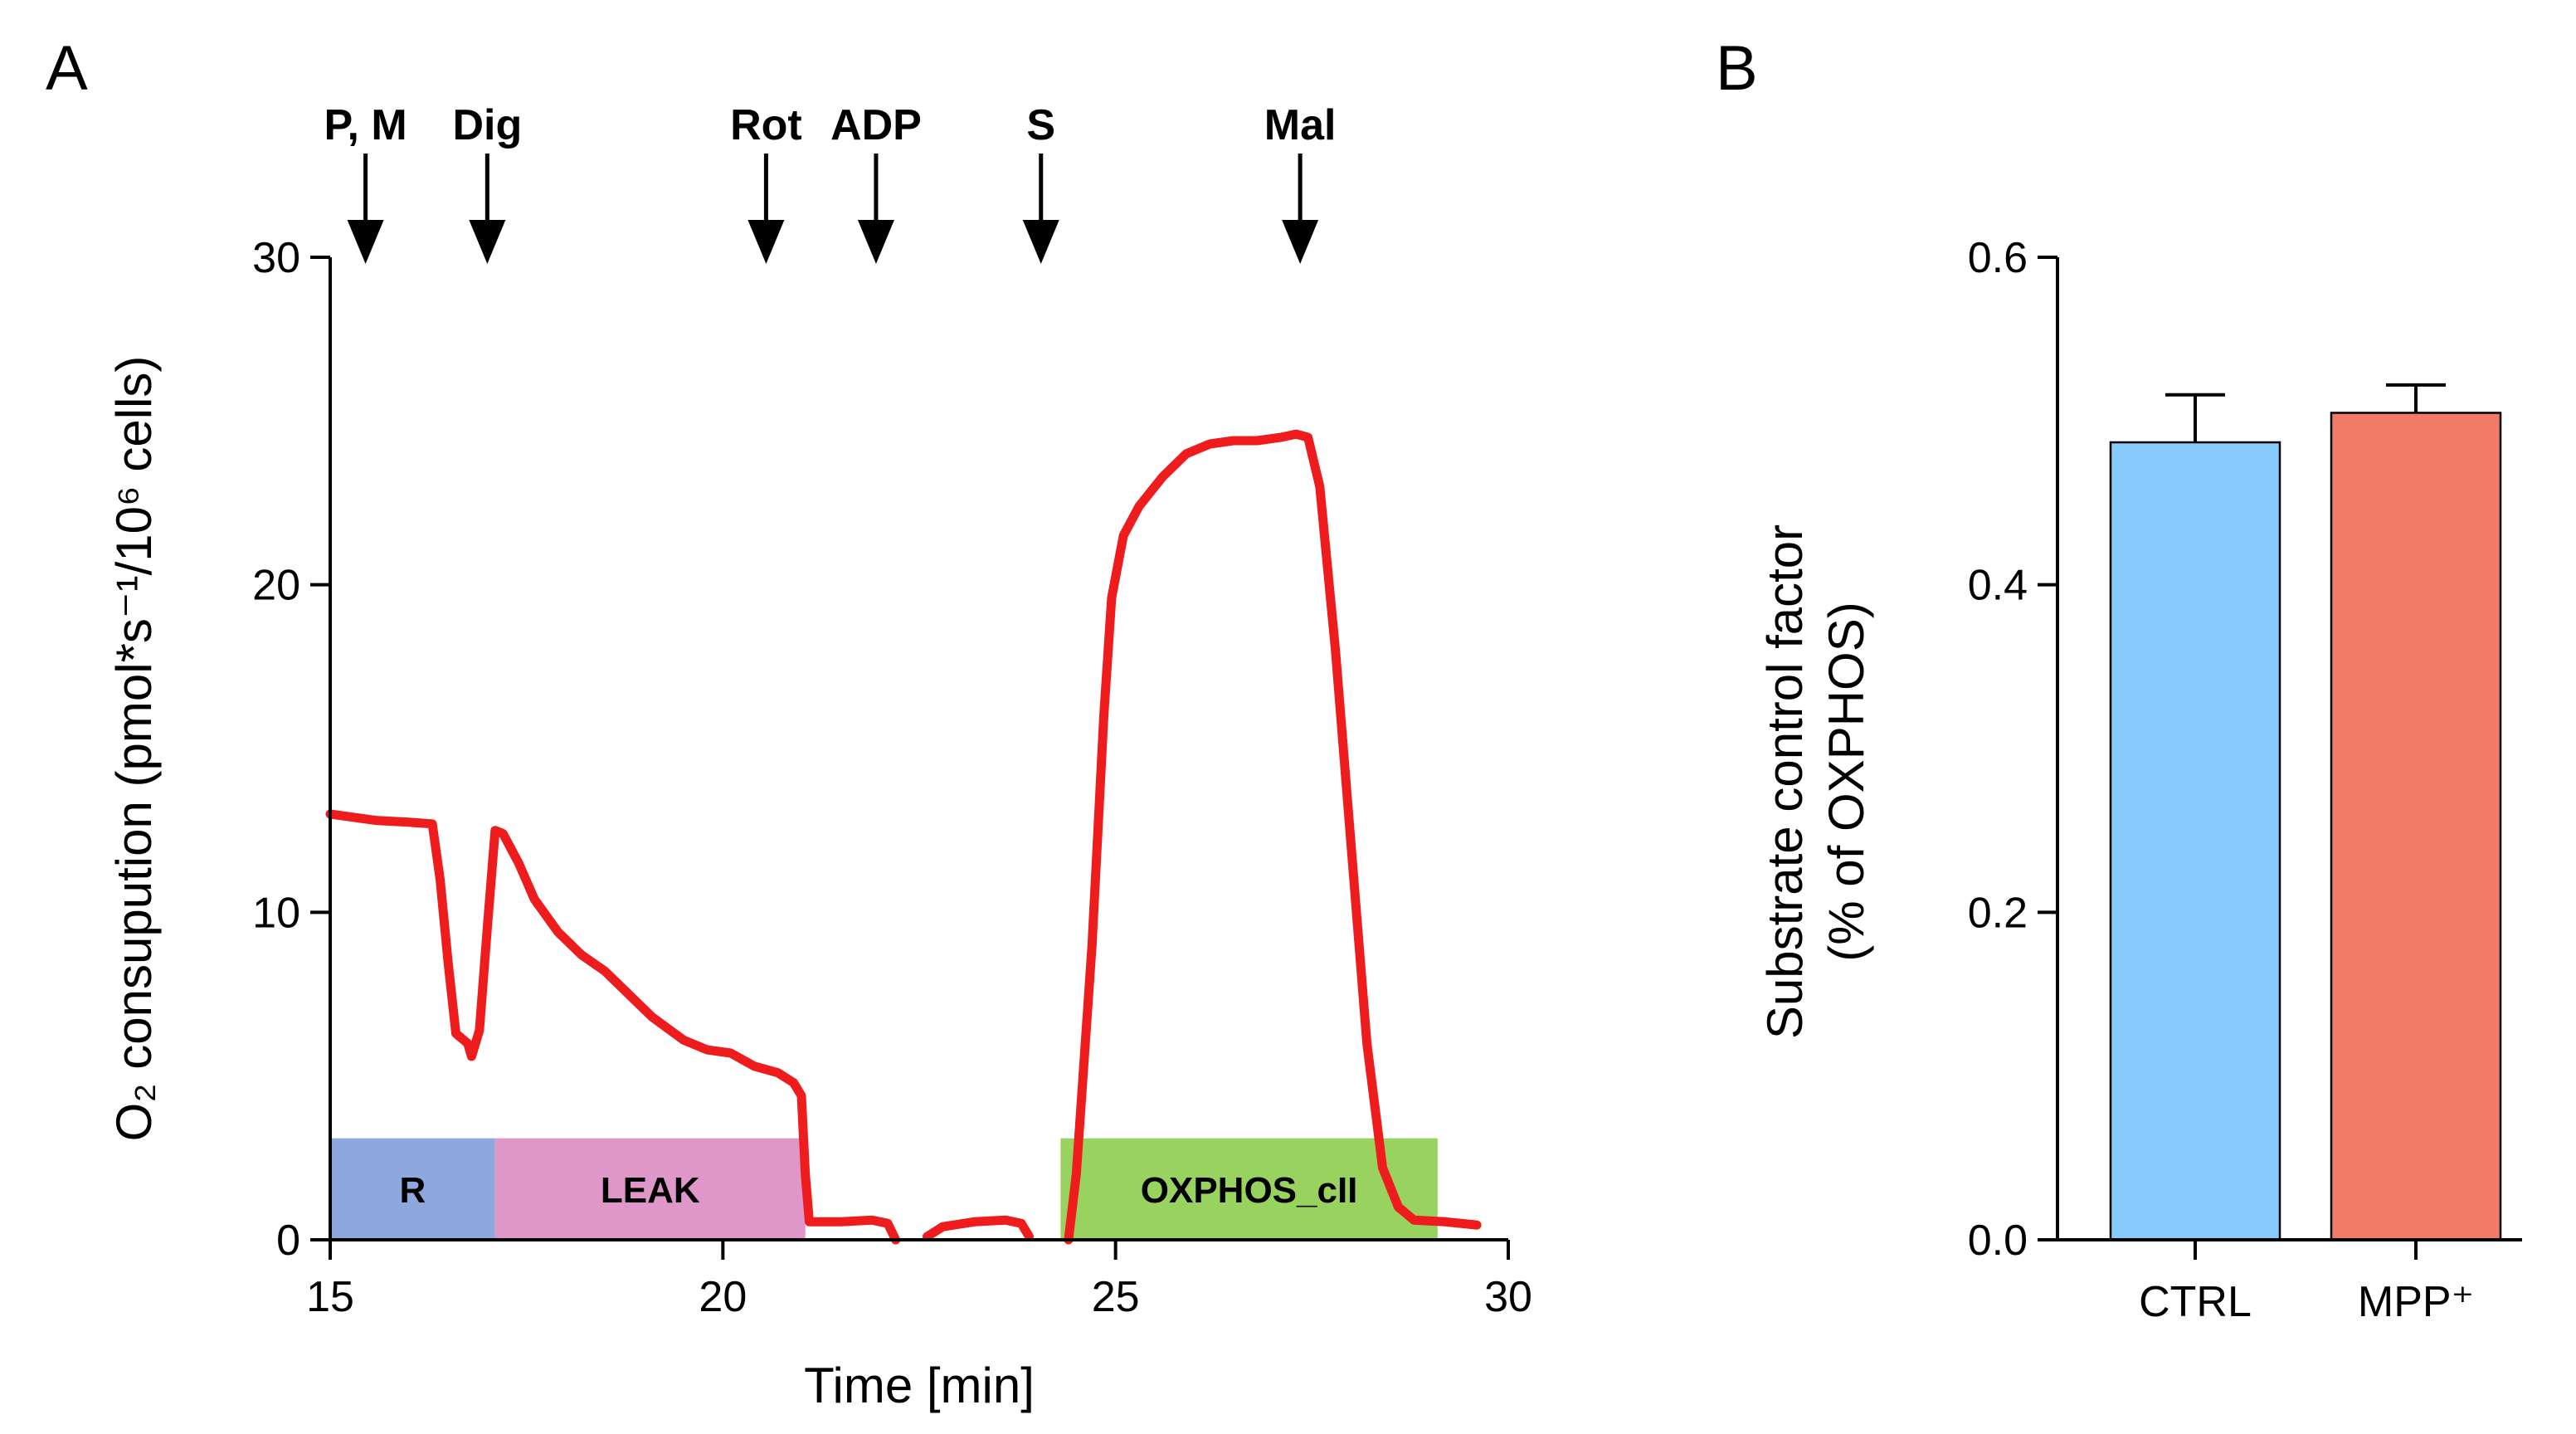  I want to click on b-y-tick-label: 0.6, so click(1998, 258).